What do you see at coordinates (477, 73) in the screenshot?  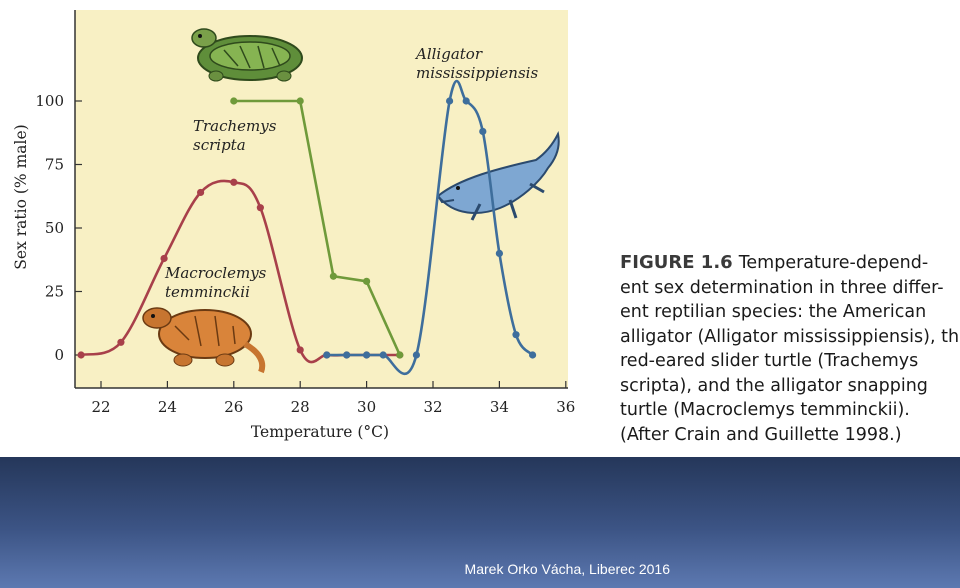 I see `series-label: mississippiensis` at bounding box center [477, 73].